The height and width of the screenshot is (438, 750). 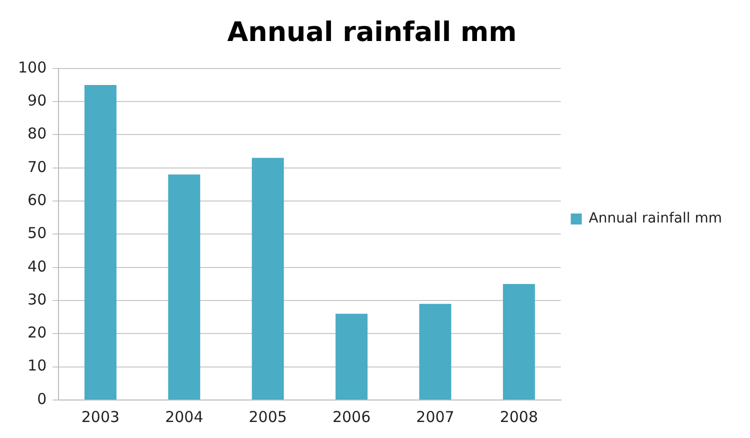 What do you see at coordinates (267, 417) in the screenshot?
I see `x-tick-label: 2005` at bounding box center [267, 417].